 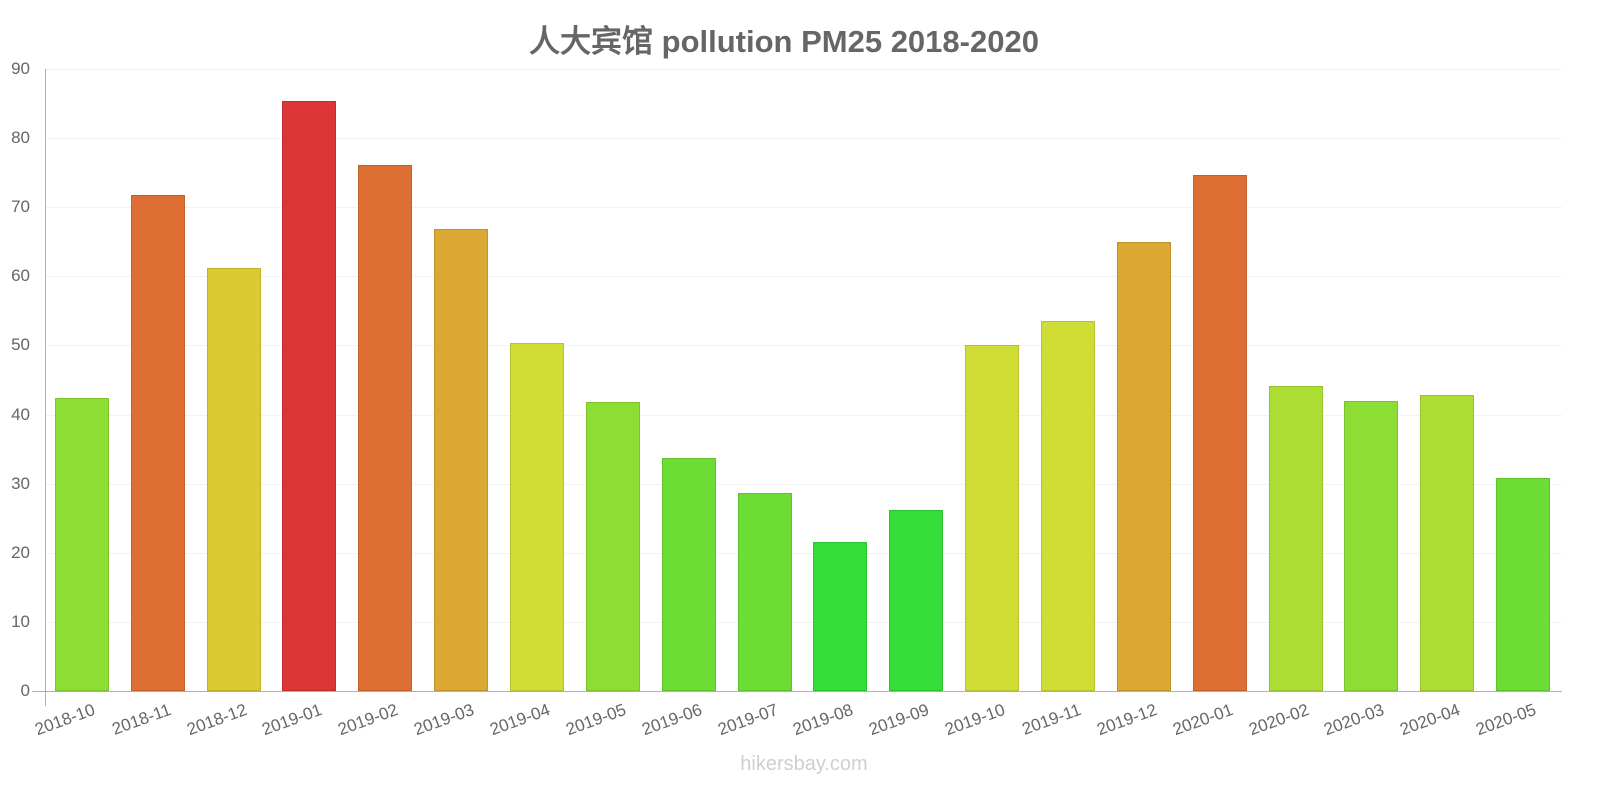 I want to click on y-tick-label: 10, so click(x=20, y=621).